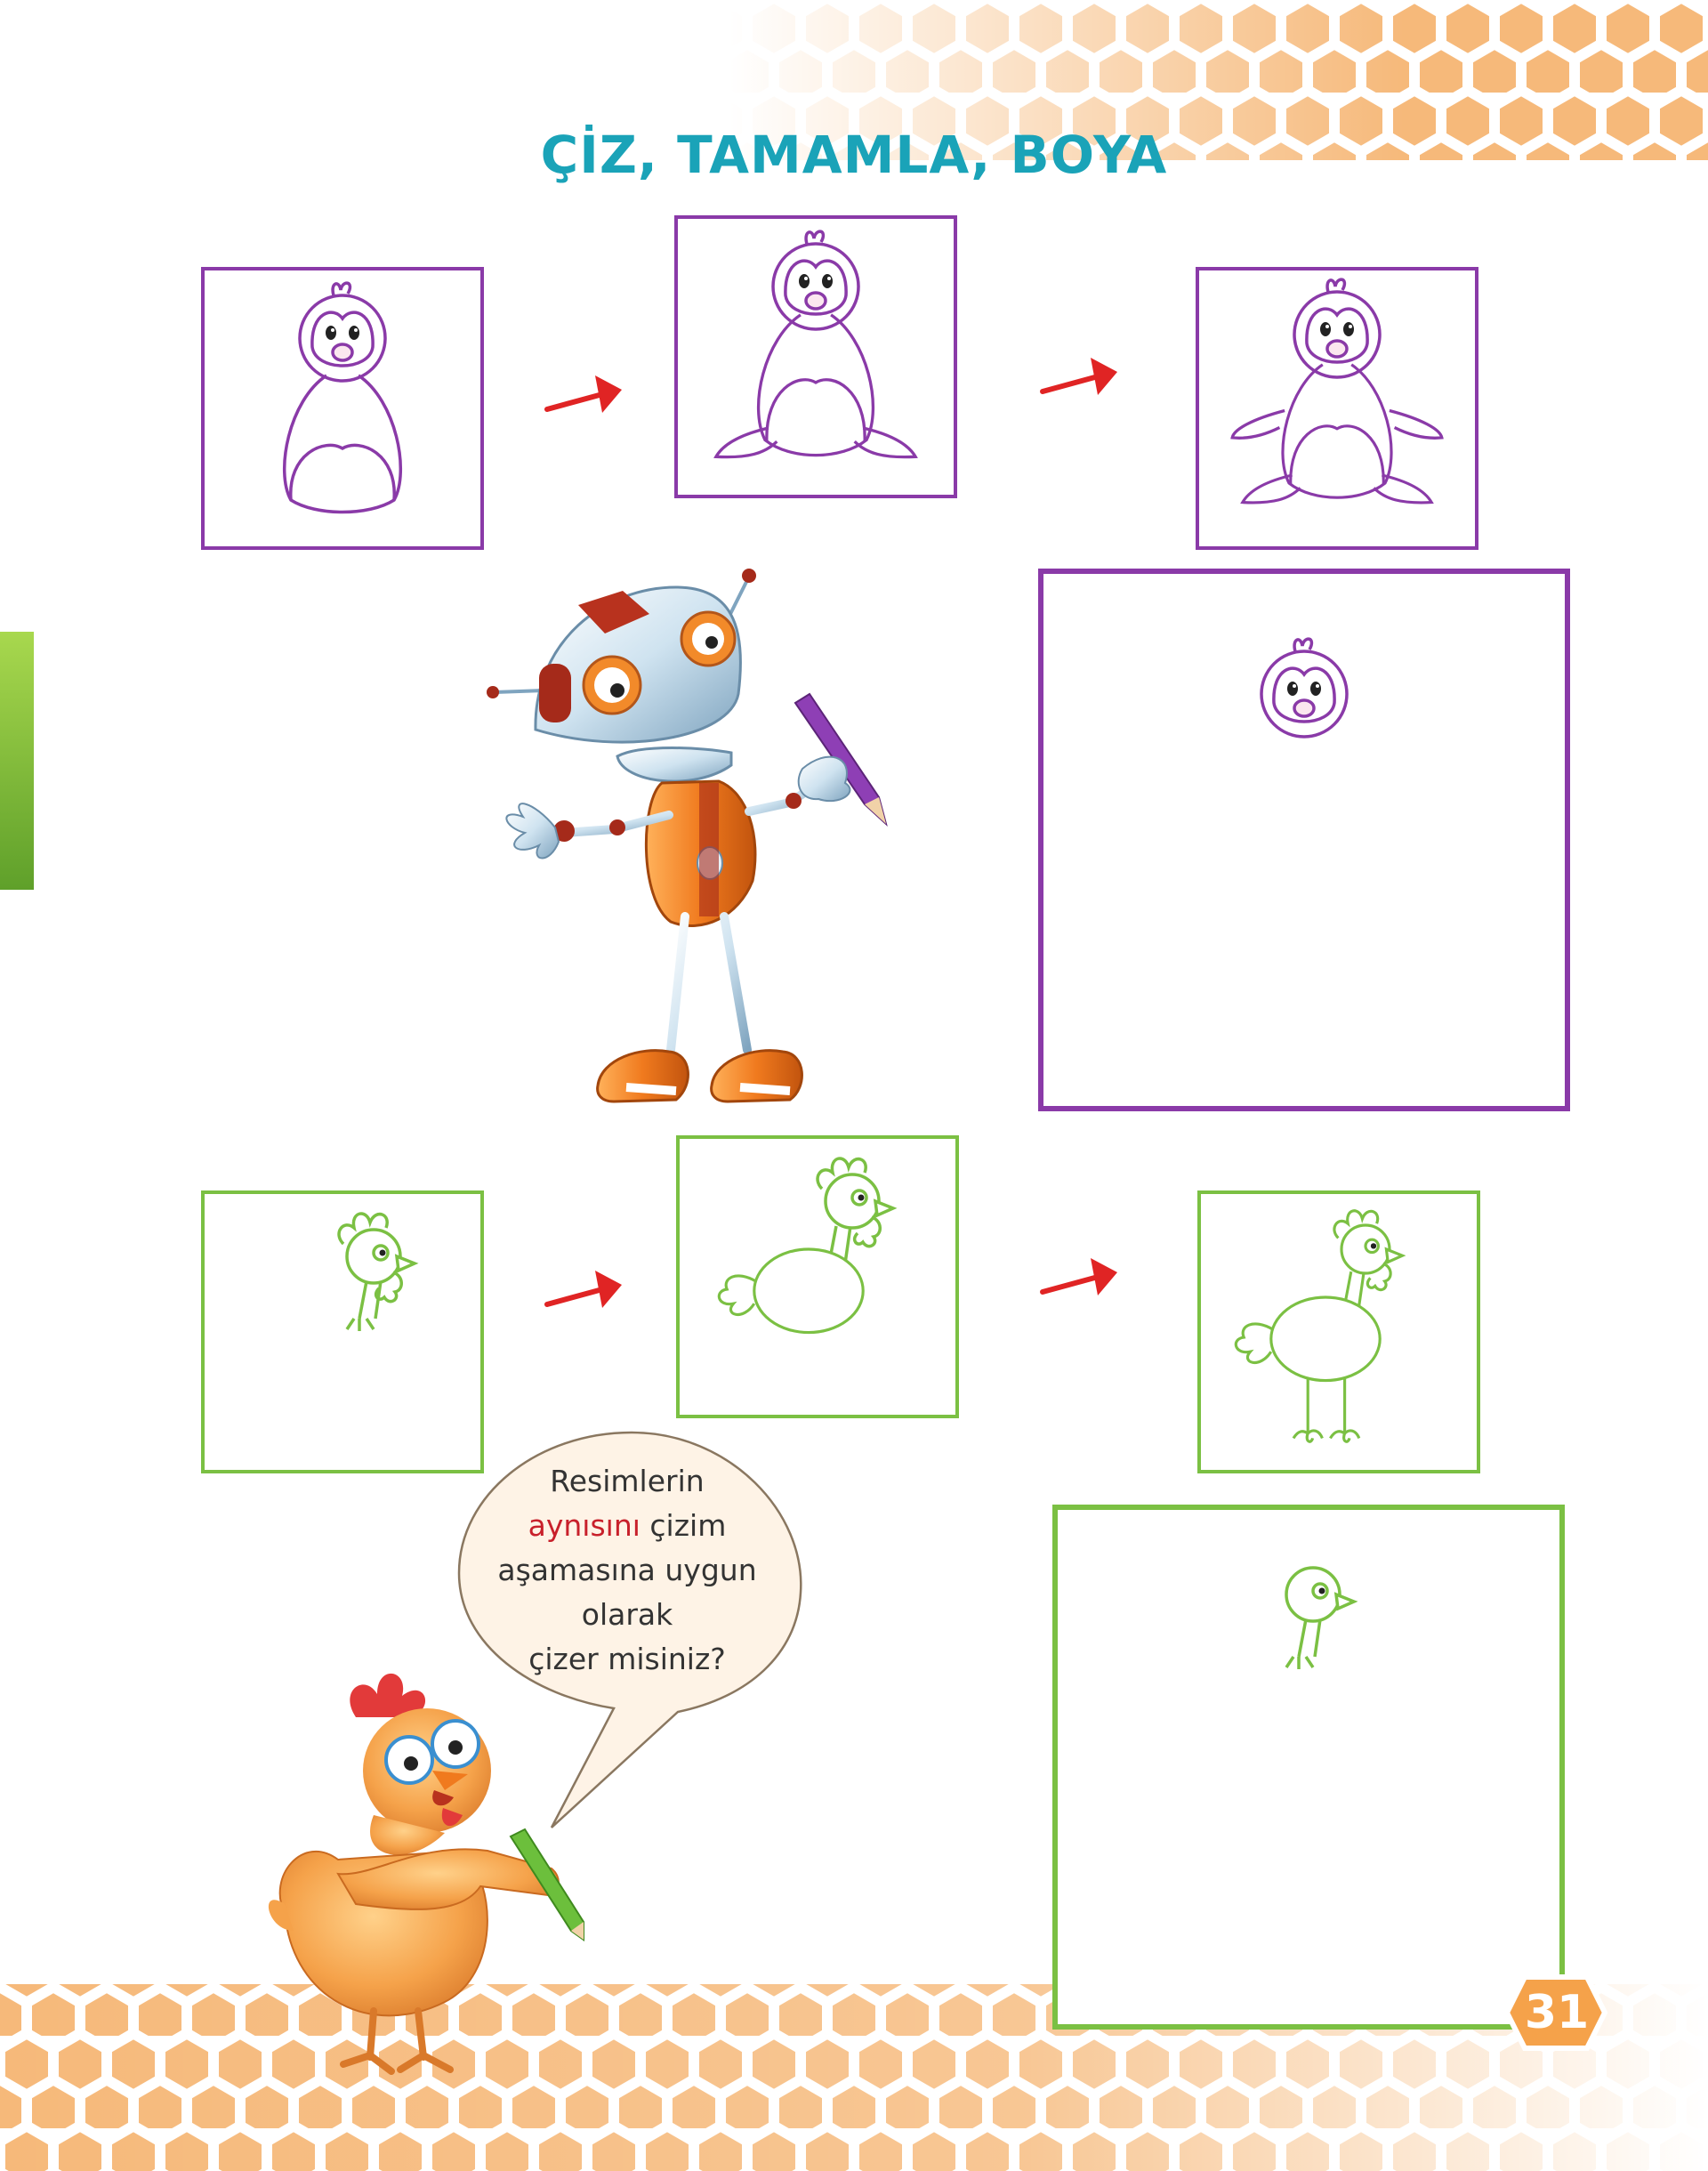  What do you see at coordinates (546, 1885) in the screenshot?
I see `pencil-icon` at bounding box center [546, 1885].